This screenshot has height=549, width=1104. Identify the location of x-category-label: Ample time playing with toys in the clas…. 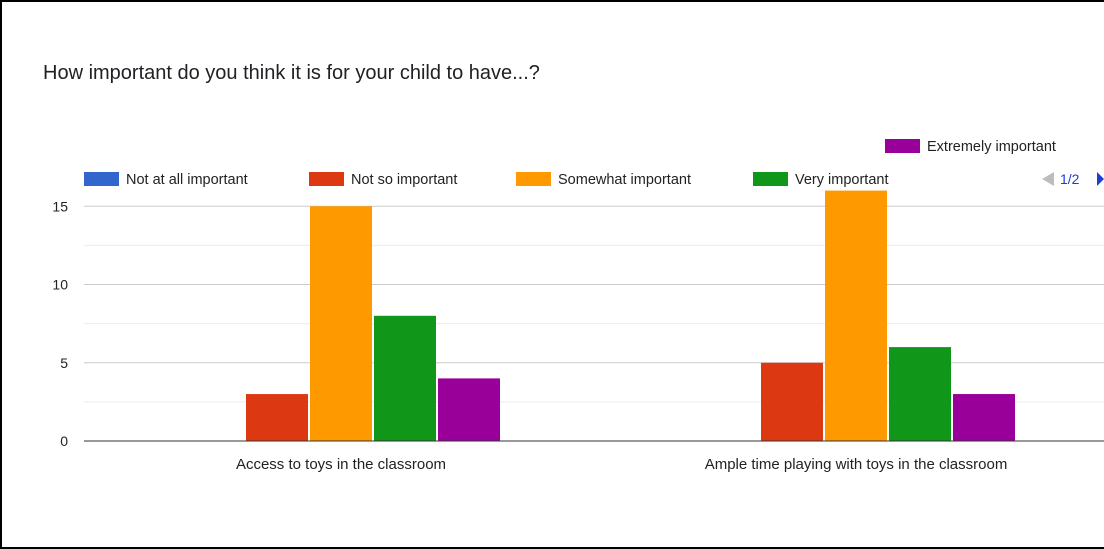
(856, 464).